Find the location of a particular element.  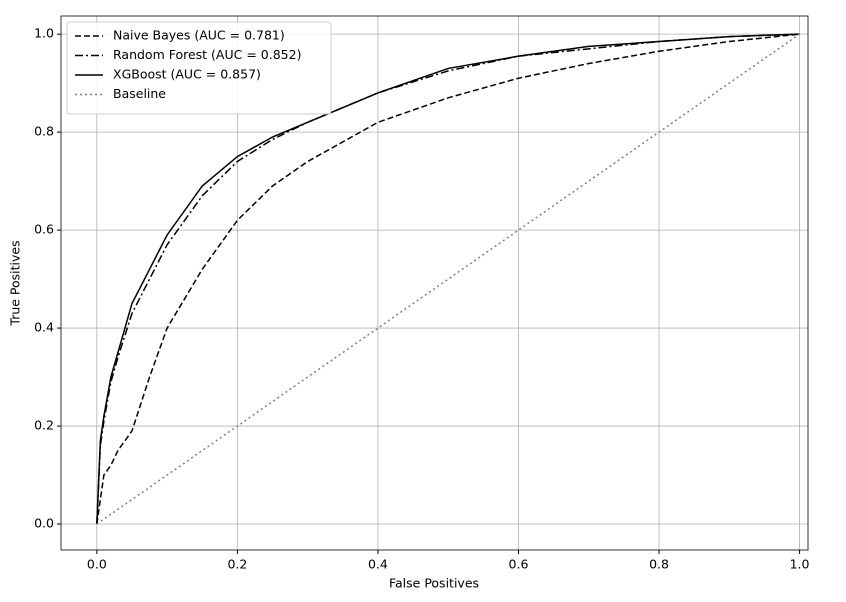

y-tick-label: 0.2 is located at coordinates (44, 425).